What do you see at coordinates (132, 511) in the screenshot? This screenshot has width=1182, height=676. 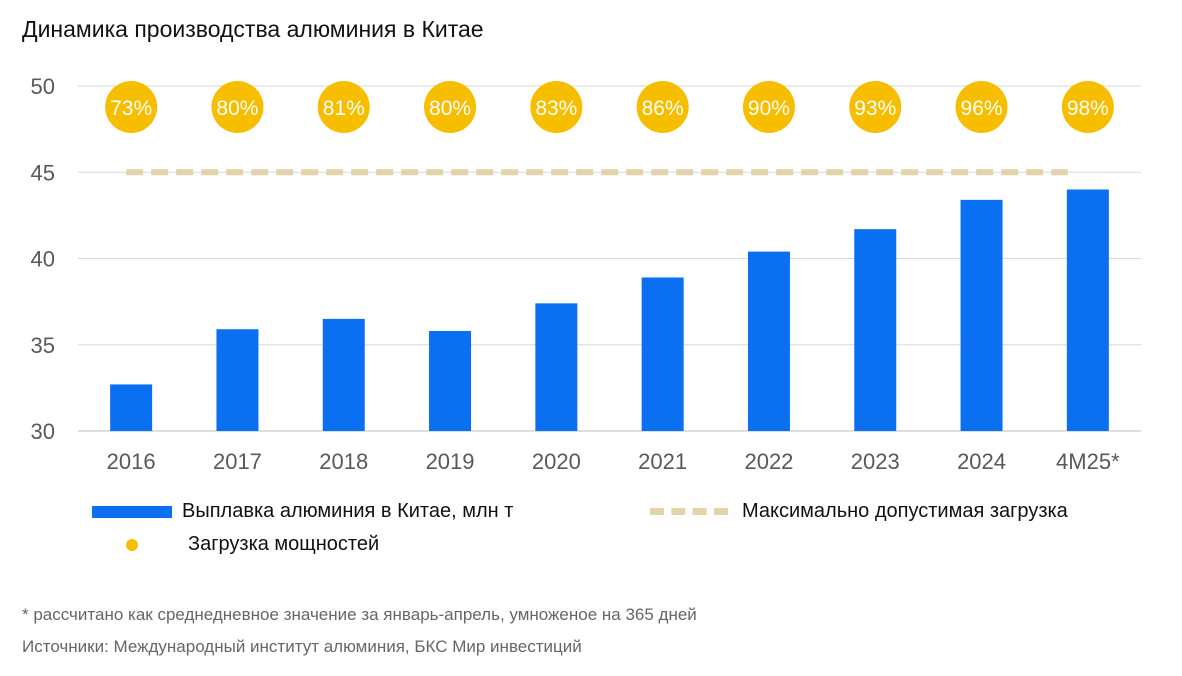 I see `legend-swatch-bar` at bounding box center [132, 511].